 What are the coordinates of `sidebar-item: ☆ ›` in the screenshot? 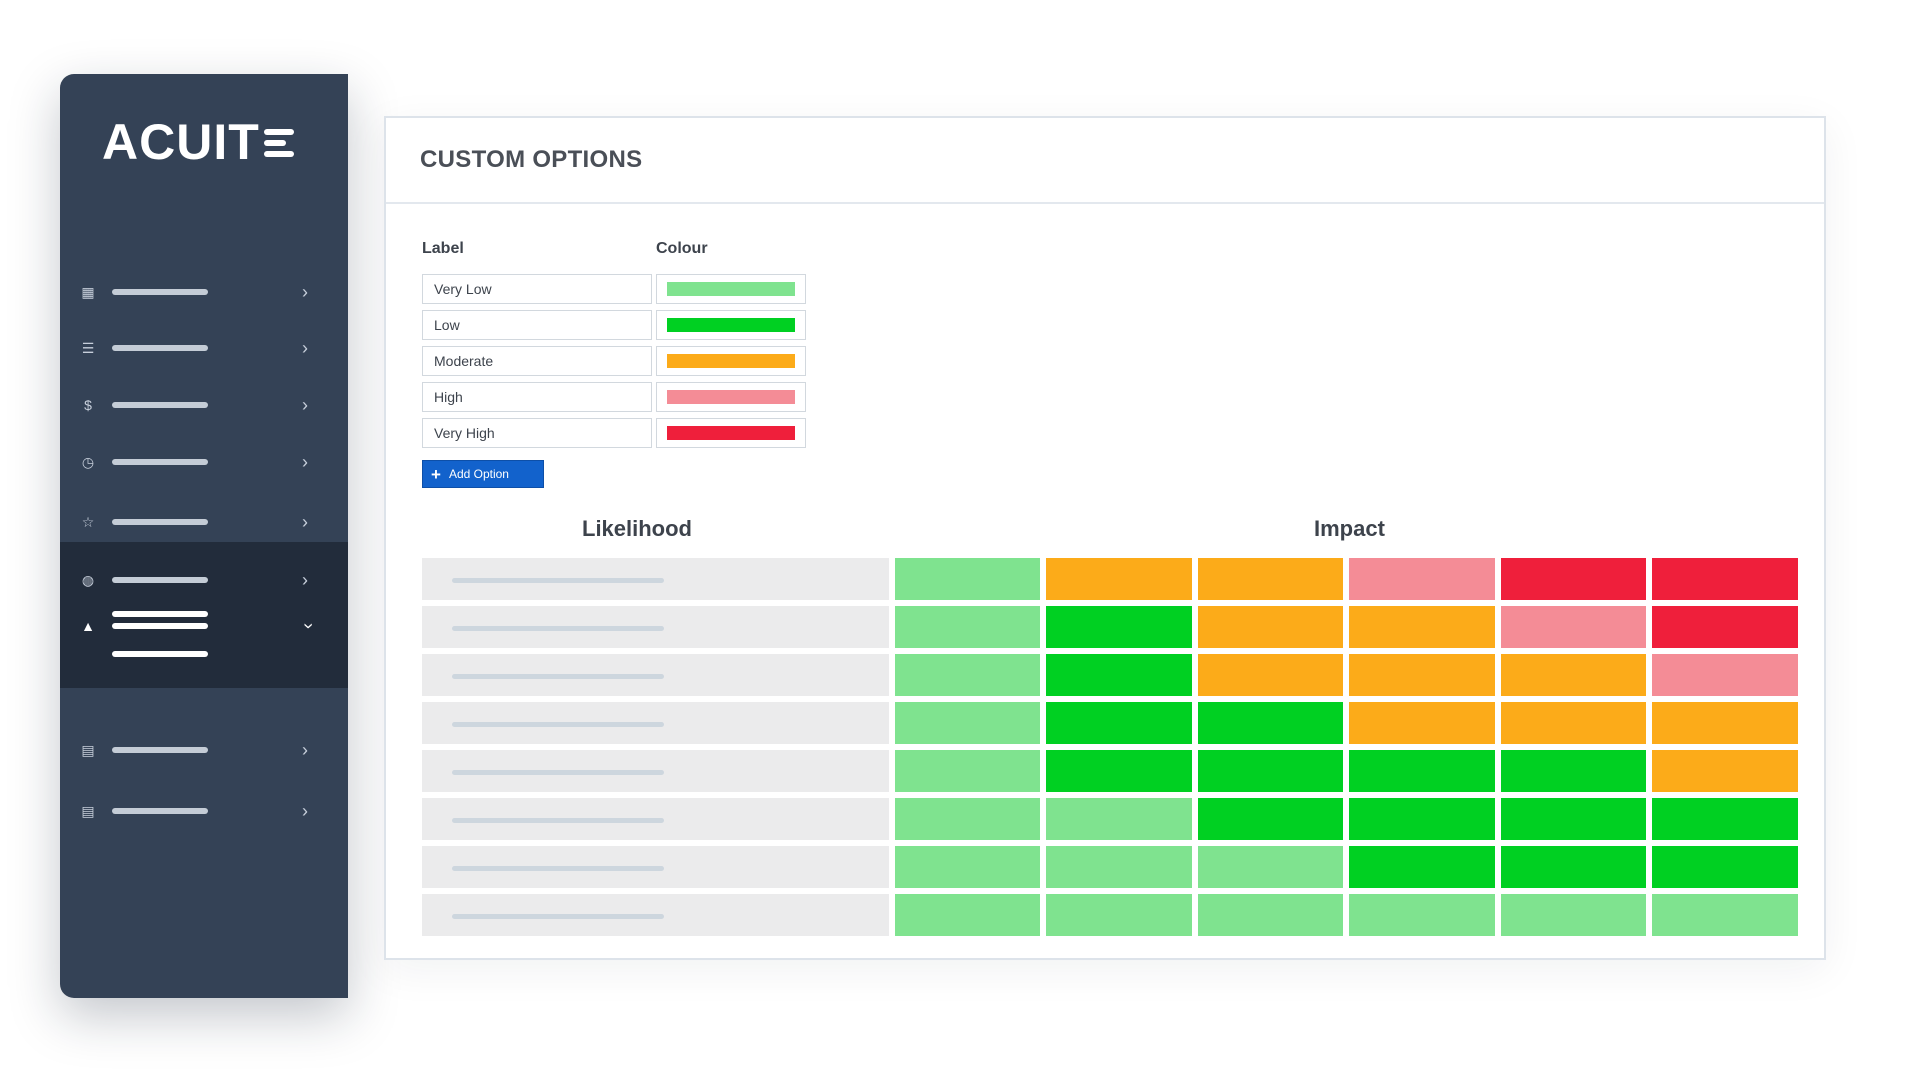 It's located at (204, 522).